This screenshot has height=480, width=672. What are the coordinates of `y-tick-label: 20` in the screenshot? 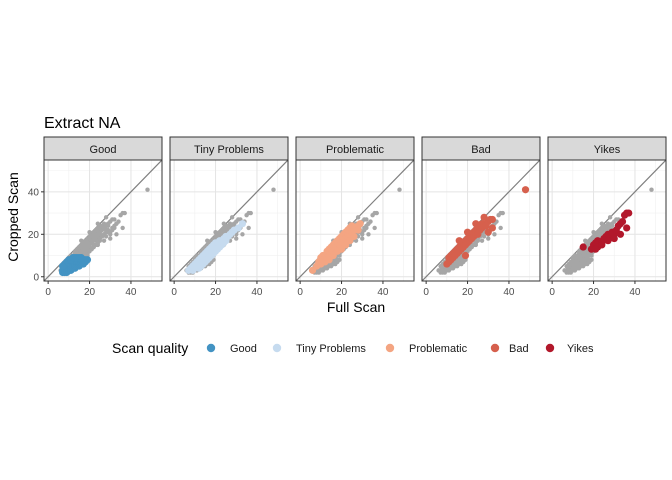 It's located at (34, 235).